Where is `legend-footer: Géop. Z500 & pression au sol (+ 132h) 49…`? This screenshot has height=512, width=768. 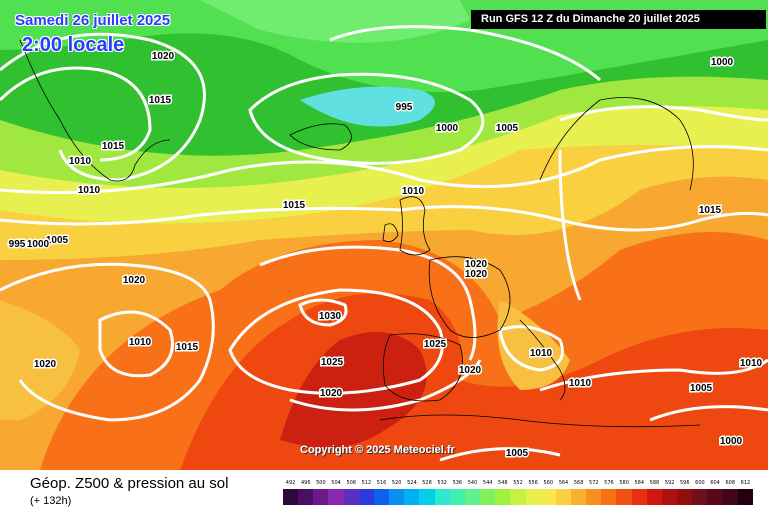 legend-footer: Géop. Z500 & pression au sol (+ 132h) 49… is located at coordinates (384, 491).